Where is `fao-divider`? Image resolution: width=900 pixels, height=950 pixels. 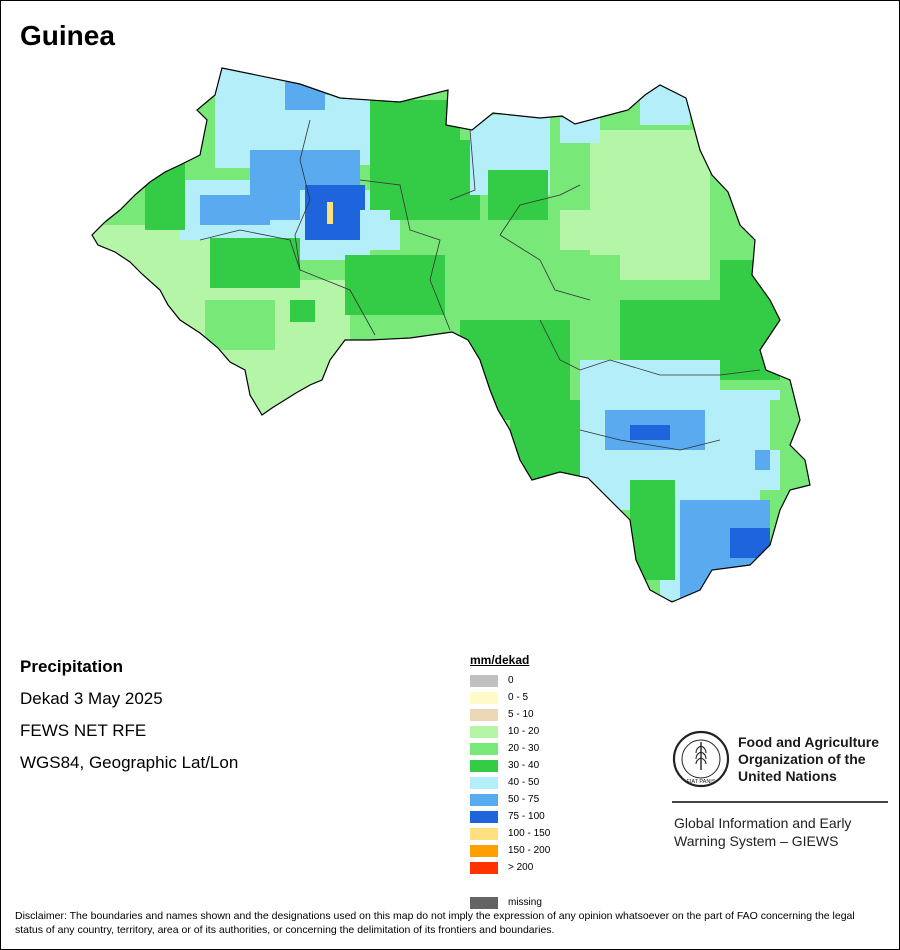
fao-divider is located at coordinates (780, 802).